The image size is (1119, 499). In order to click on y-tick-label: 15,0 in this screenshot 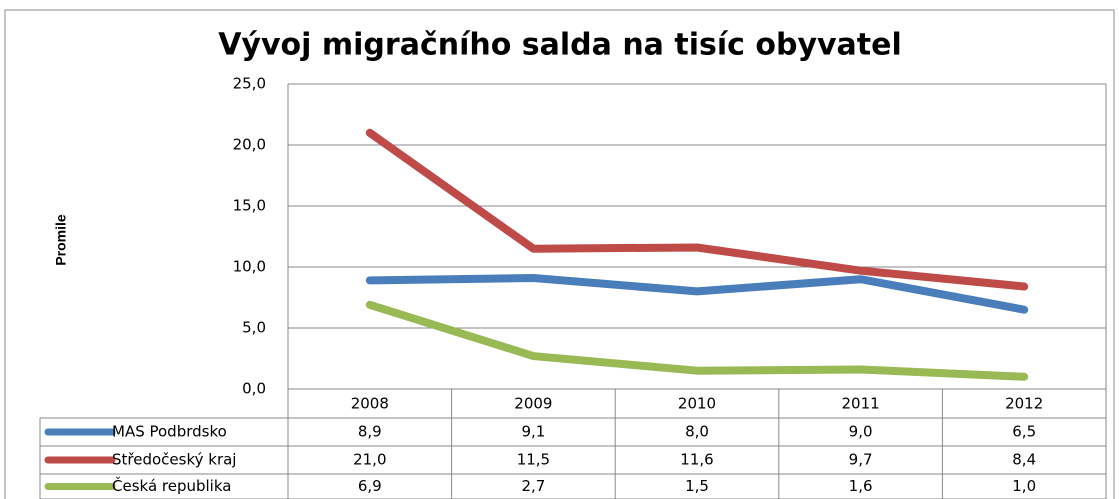, I will do `click(249, 206)`.